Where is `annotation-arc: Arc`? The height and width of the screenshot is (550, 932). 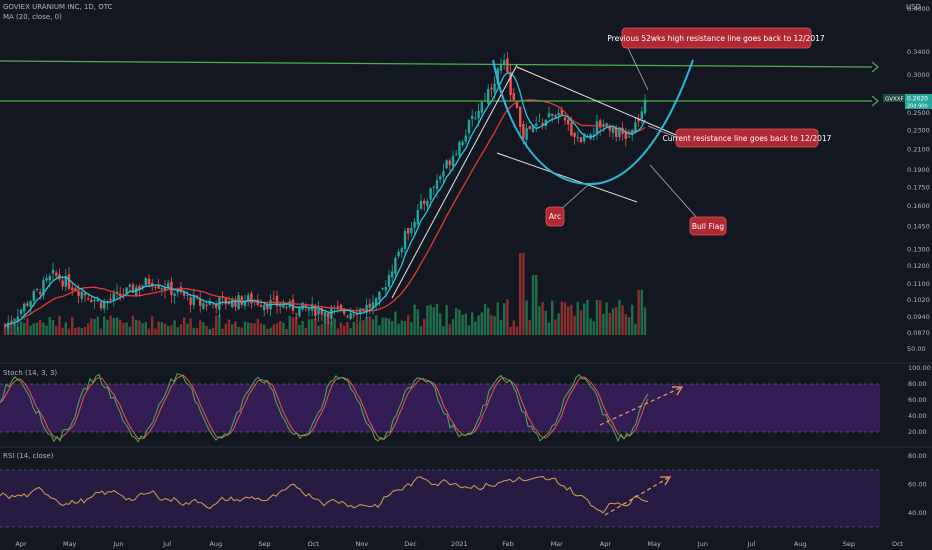 annotation-arc: Arc is located at coordinates (555, 216).